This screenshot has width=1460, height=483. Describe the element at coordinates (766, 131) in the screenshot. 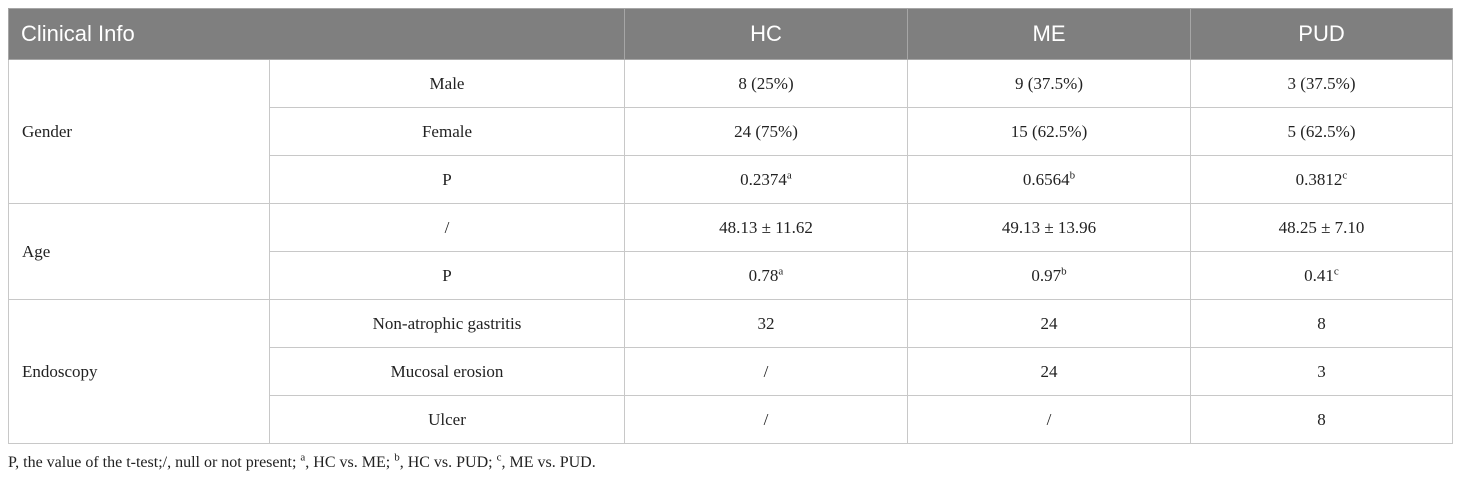

I see `cell-female-hc: 24 (75%)` at that location.